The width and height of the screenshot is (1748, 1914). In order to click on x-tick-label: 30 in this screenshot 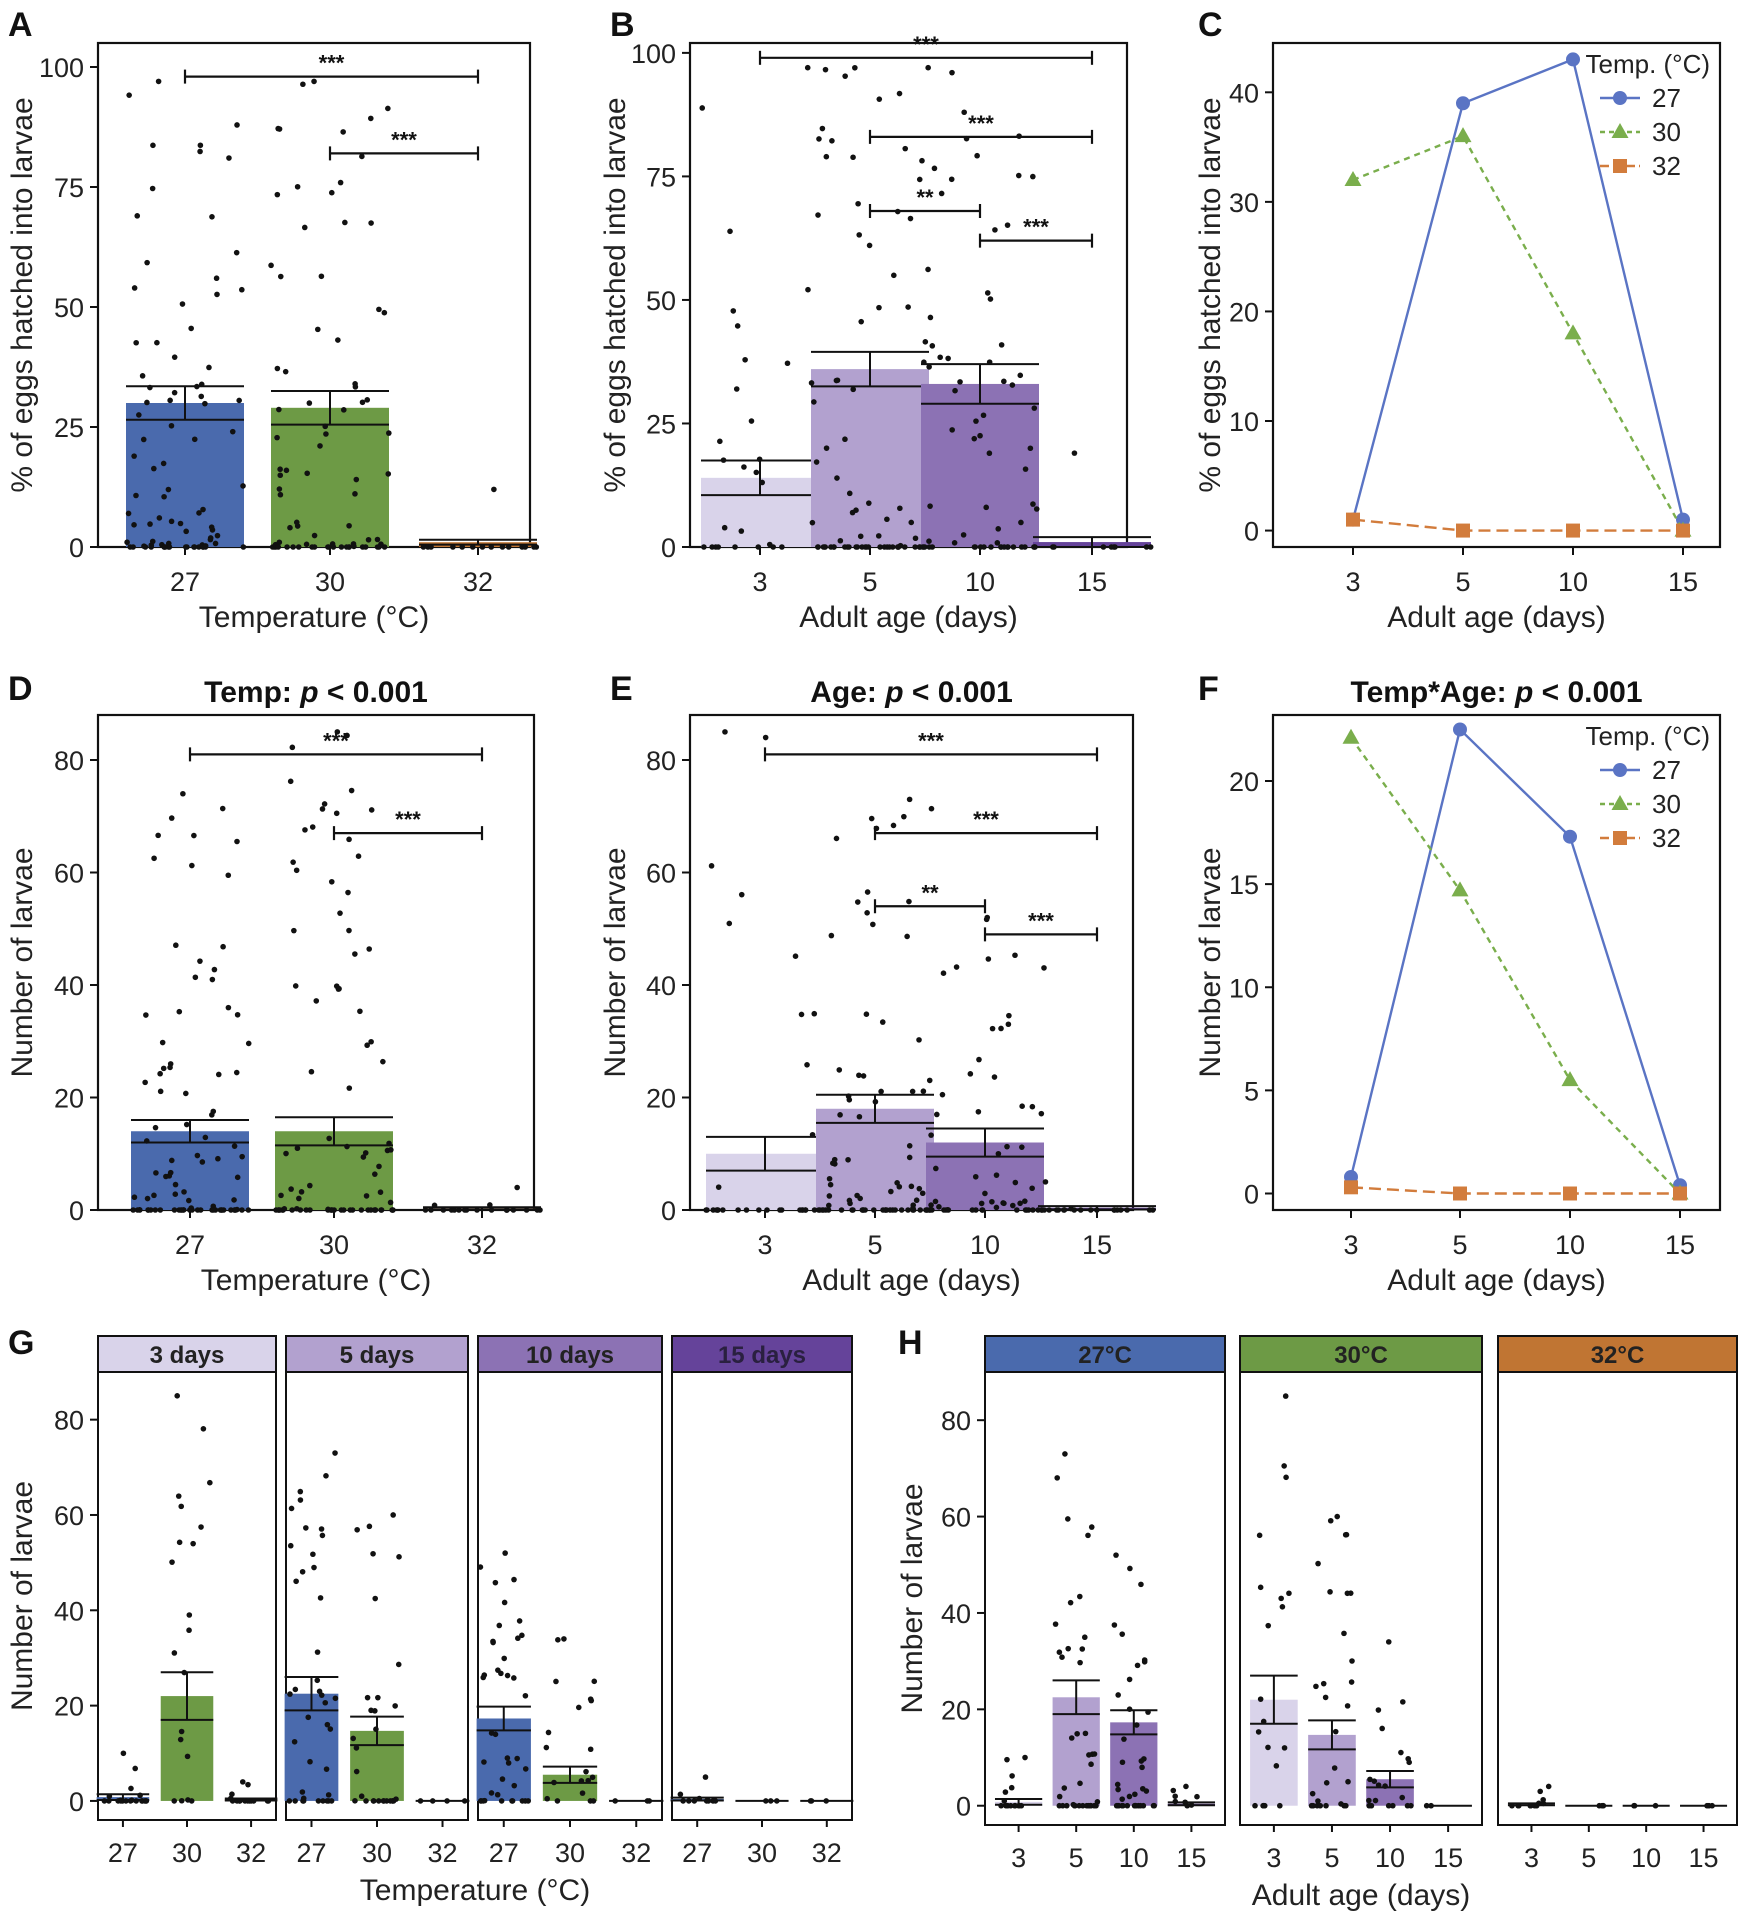, I will do `click(334, 1245)`.